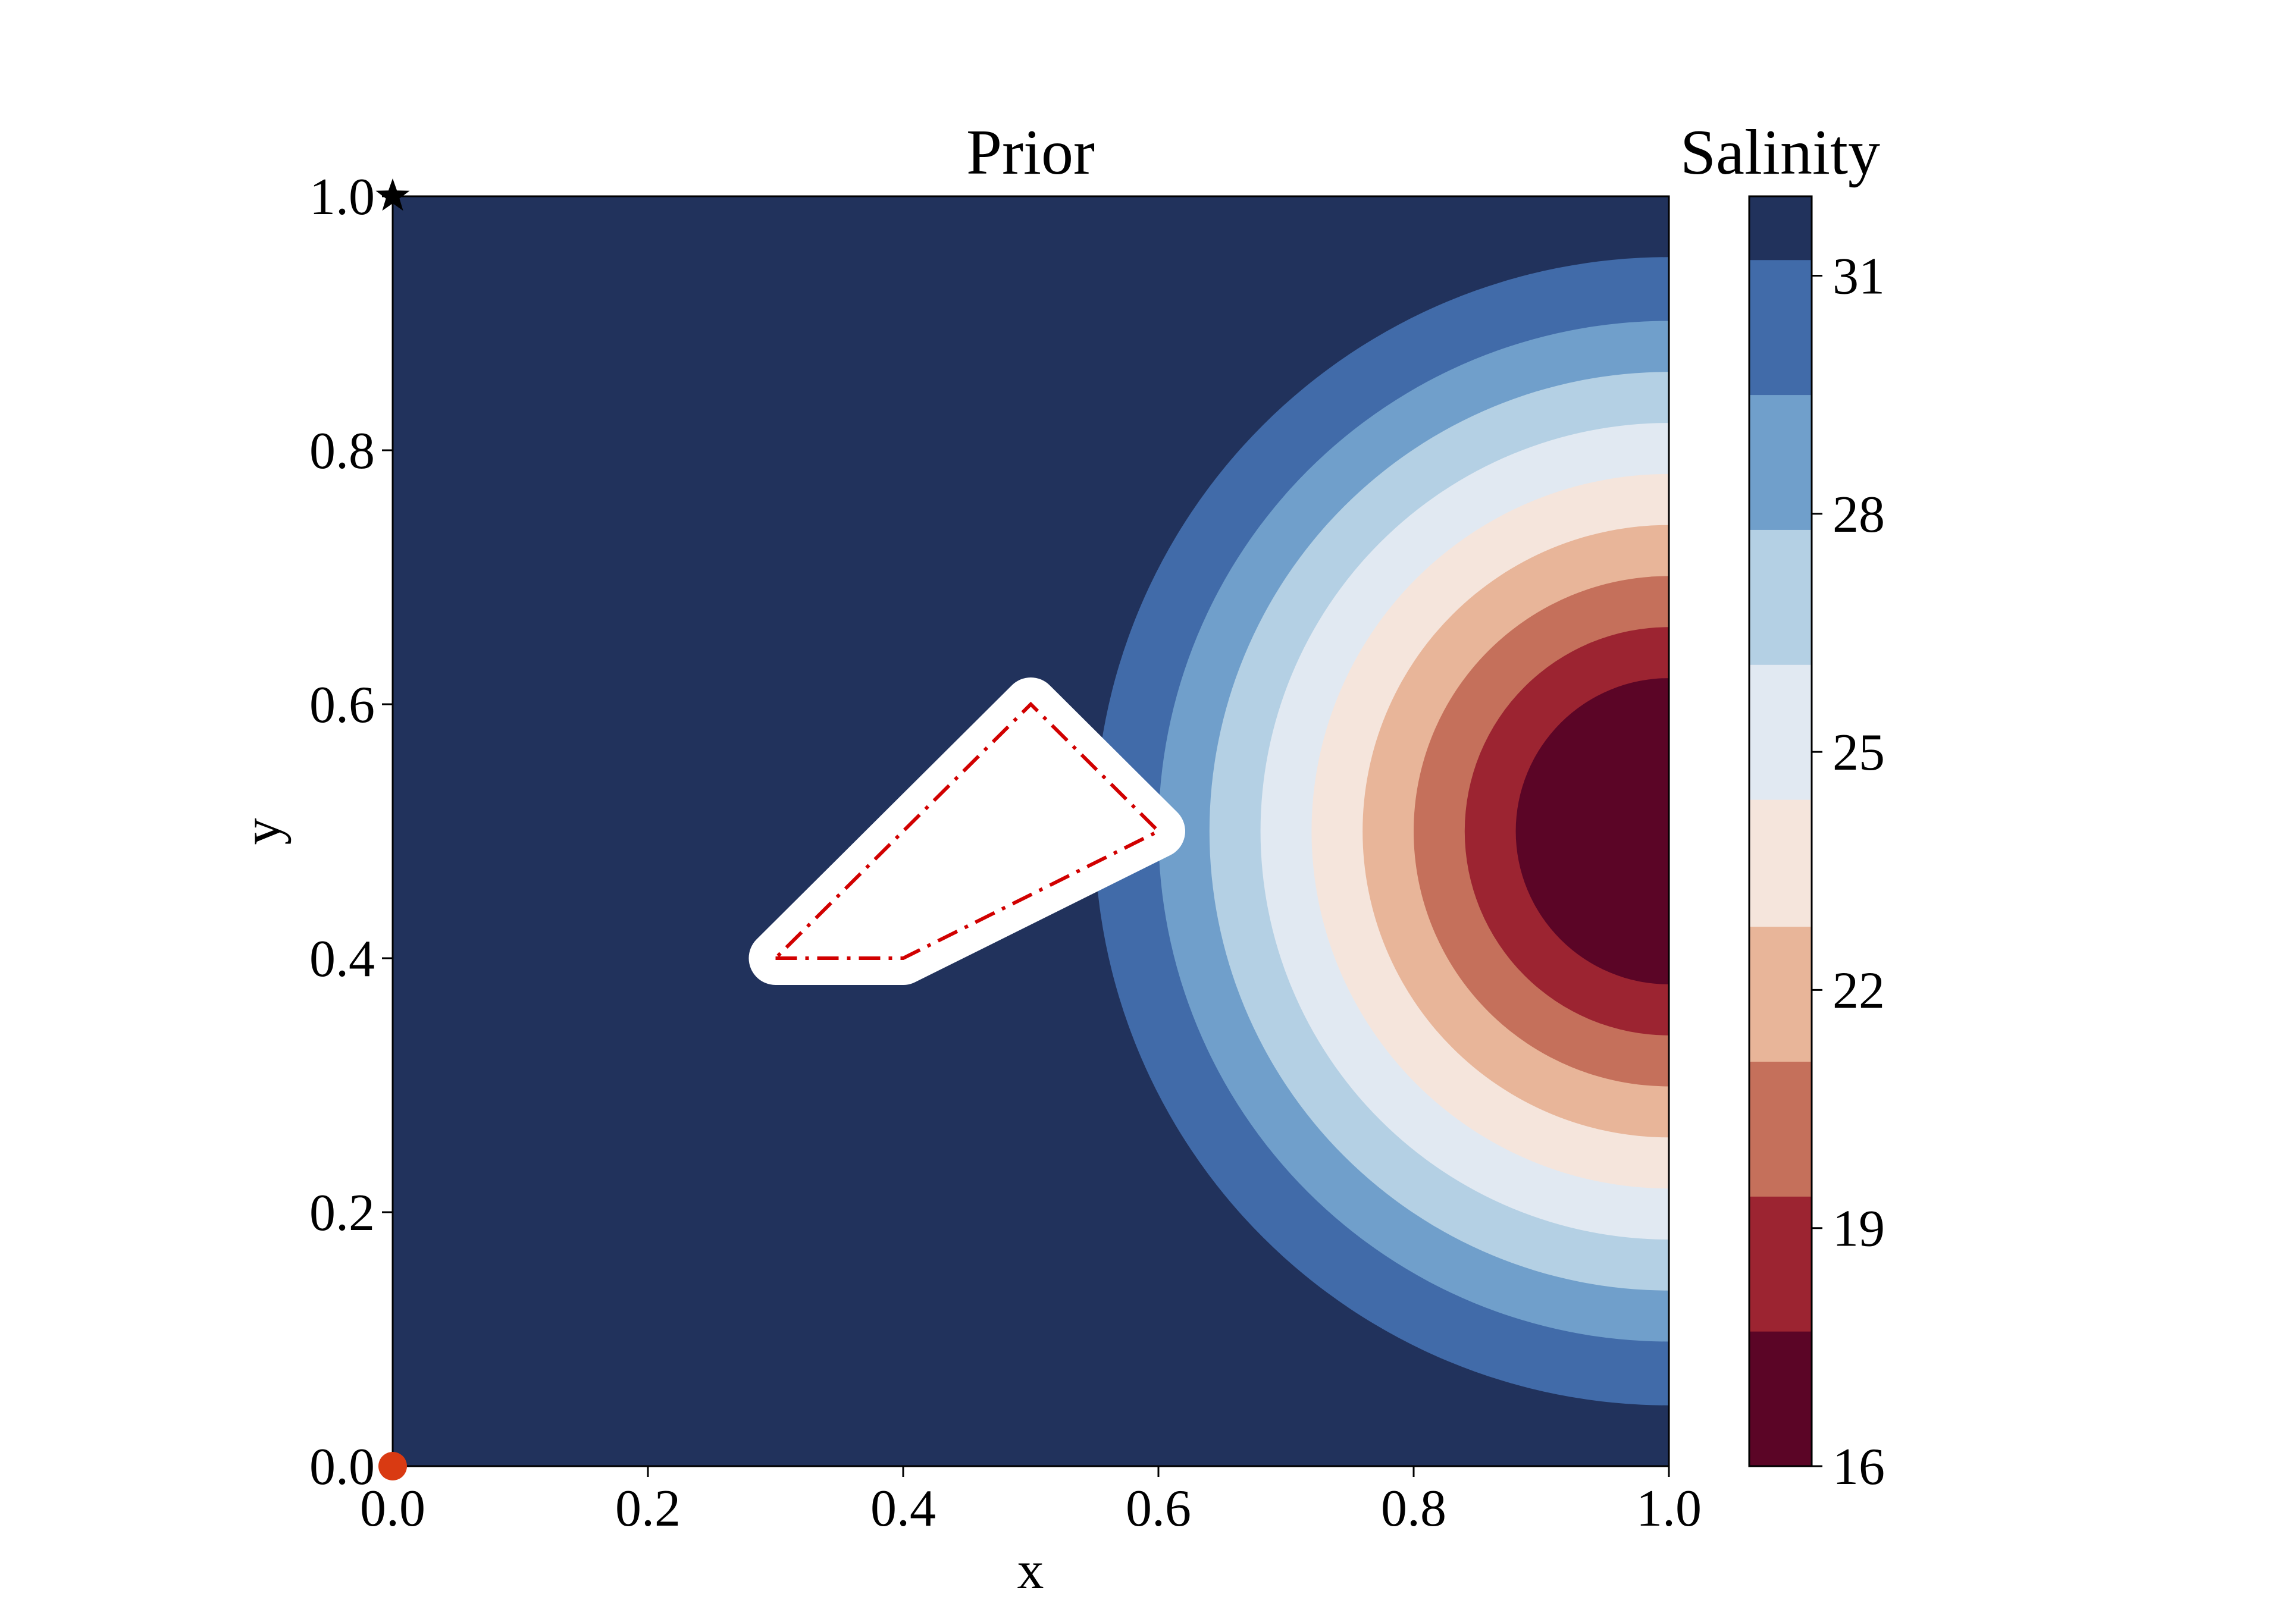 This screenshot has height=1622, width=2296. Describe the element at coordinates (1859, 276) in the screenshot. I see `colorbar-tick-label: 31` at that location.